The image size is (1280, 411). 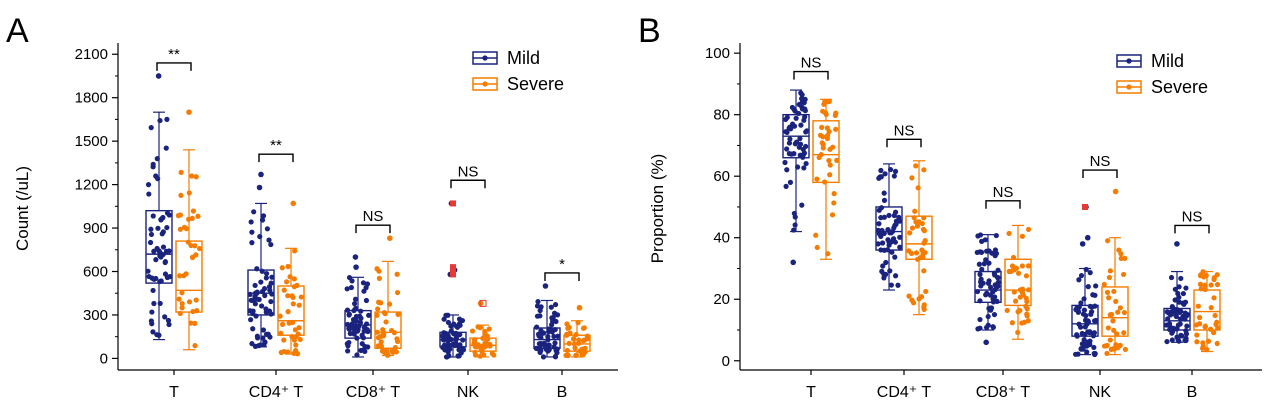 I want to click on legend-label: Mild, so click(x=523, y=58).